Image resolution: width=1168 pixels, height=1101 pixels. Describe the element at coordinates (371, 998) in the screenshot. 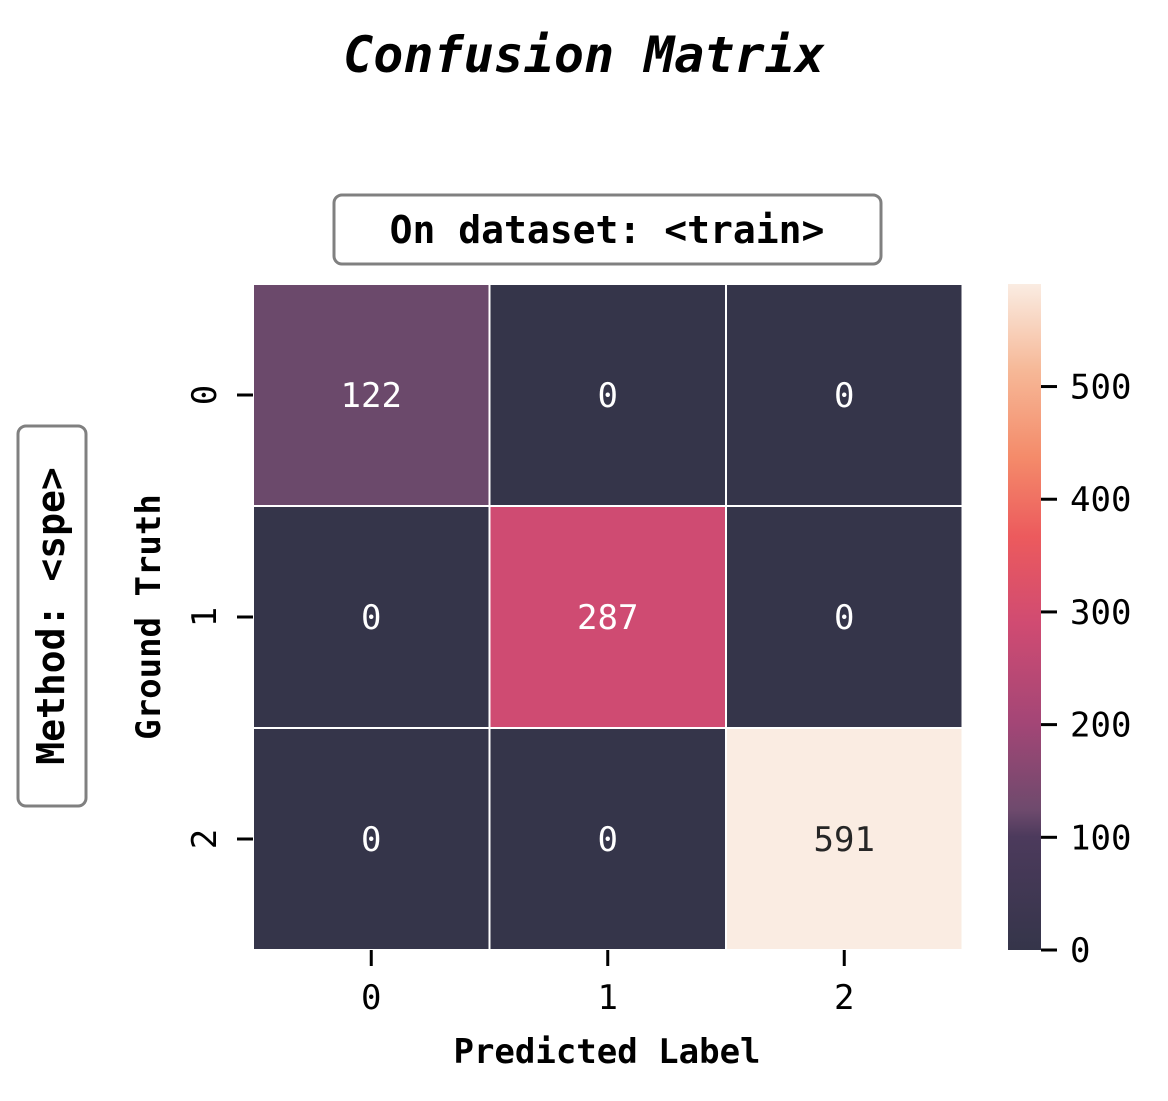

I see `x-tick-label: 0` at that location.